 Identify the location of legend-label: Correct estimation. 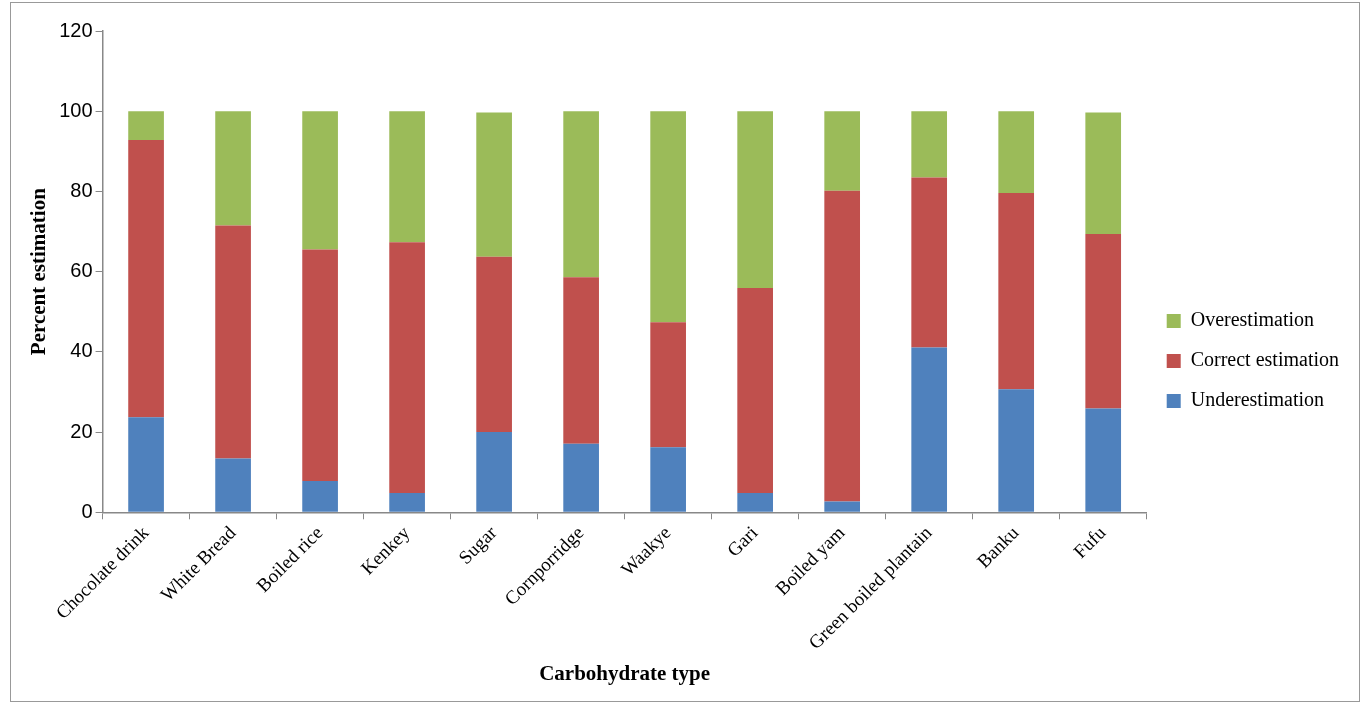
(1265, 359).